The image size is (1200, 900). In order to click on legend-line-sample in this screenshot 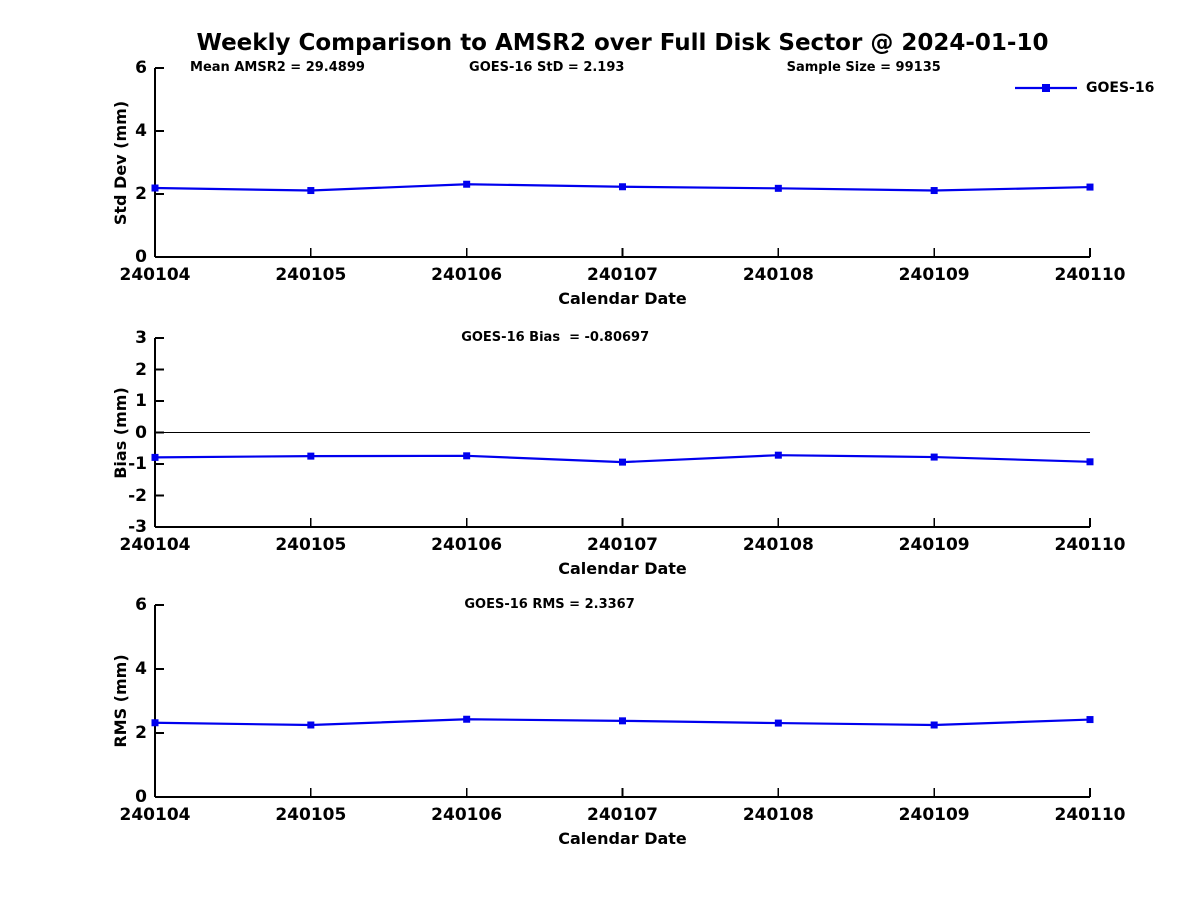, I will do `click(1046, 88)`.